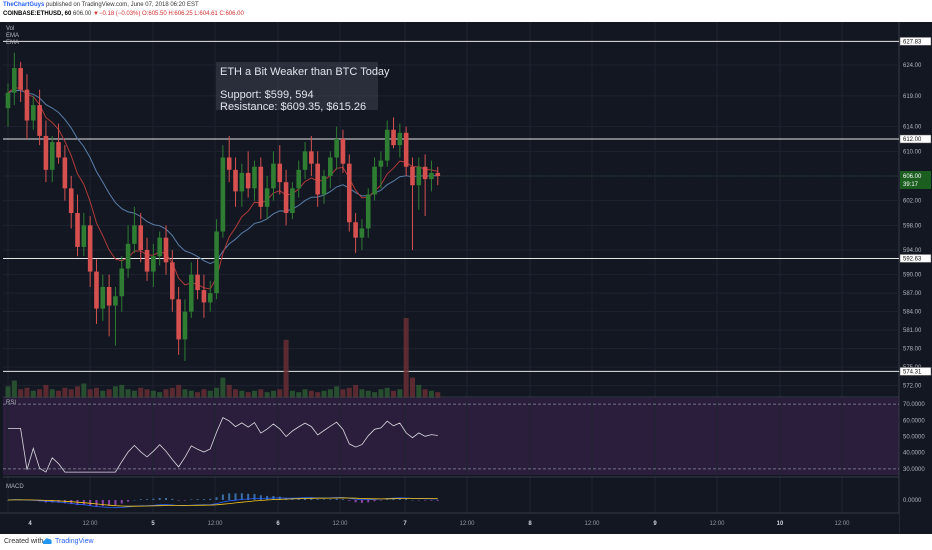 The height and width of the screenshot is (550, 932). I want to click on annotation-support: Support: $599, 594, so click(267, 95).